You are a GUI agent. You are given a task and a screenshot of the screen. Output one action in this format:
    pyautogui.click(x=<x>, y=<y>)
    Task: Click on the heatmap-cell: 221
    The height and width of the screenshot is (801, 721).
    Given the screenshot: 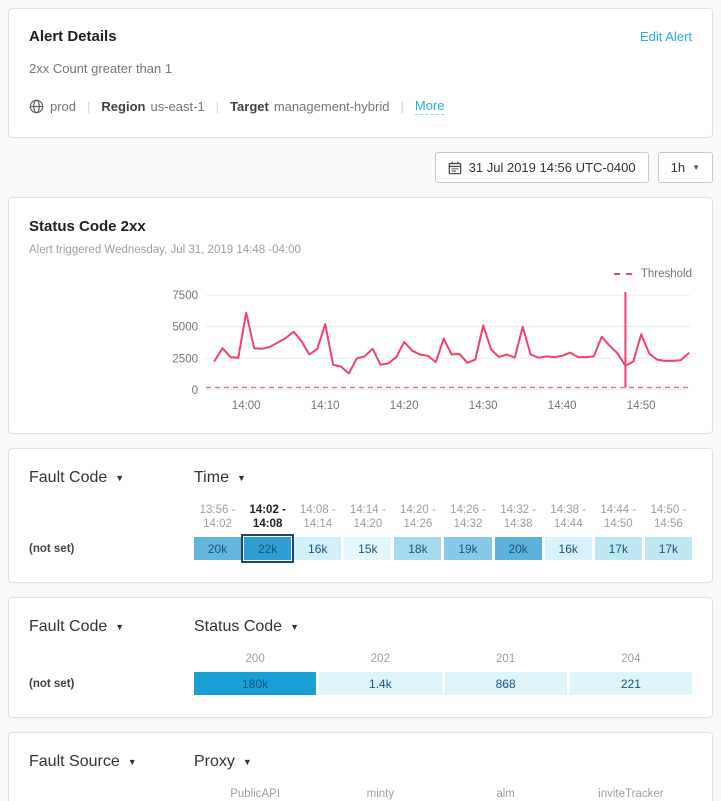 What is the action you would take?
    pyautogui.click(x=630, y=683)
    